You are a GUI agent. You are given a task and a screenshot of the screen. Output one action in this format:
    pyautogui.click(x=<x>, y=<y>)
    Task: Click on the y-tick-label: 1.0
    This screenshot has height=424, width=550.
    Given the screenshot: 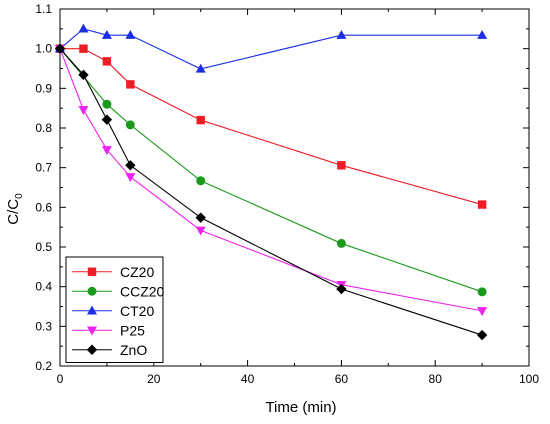 What is the action you would take?
    pyautogui.click(x=43, y=49)
    